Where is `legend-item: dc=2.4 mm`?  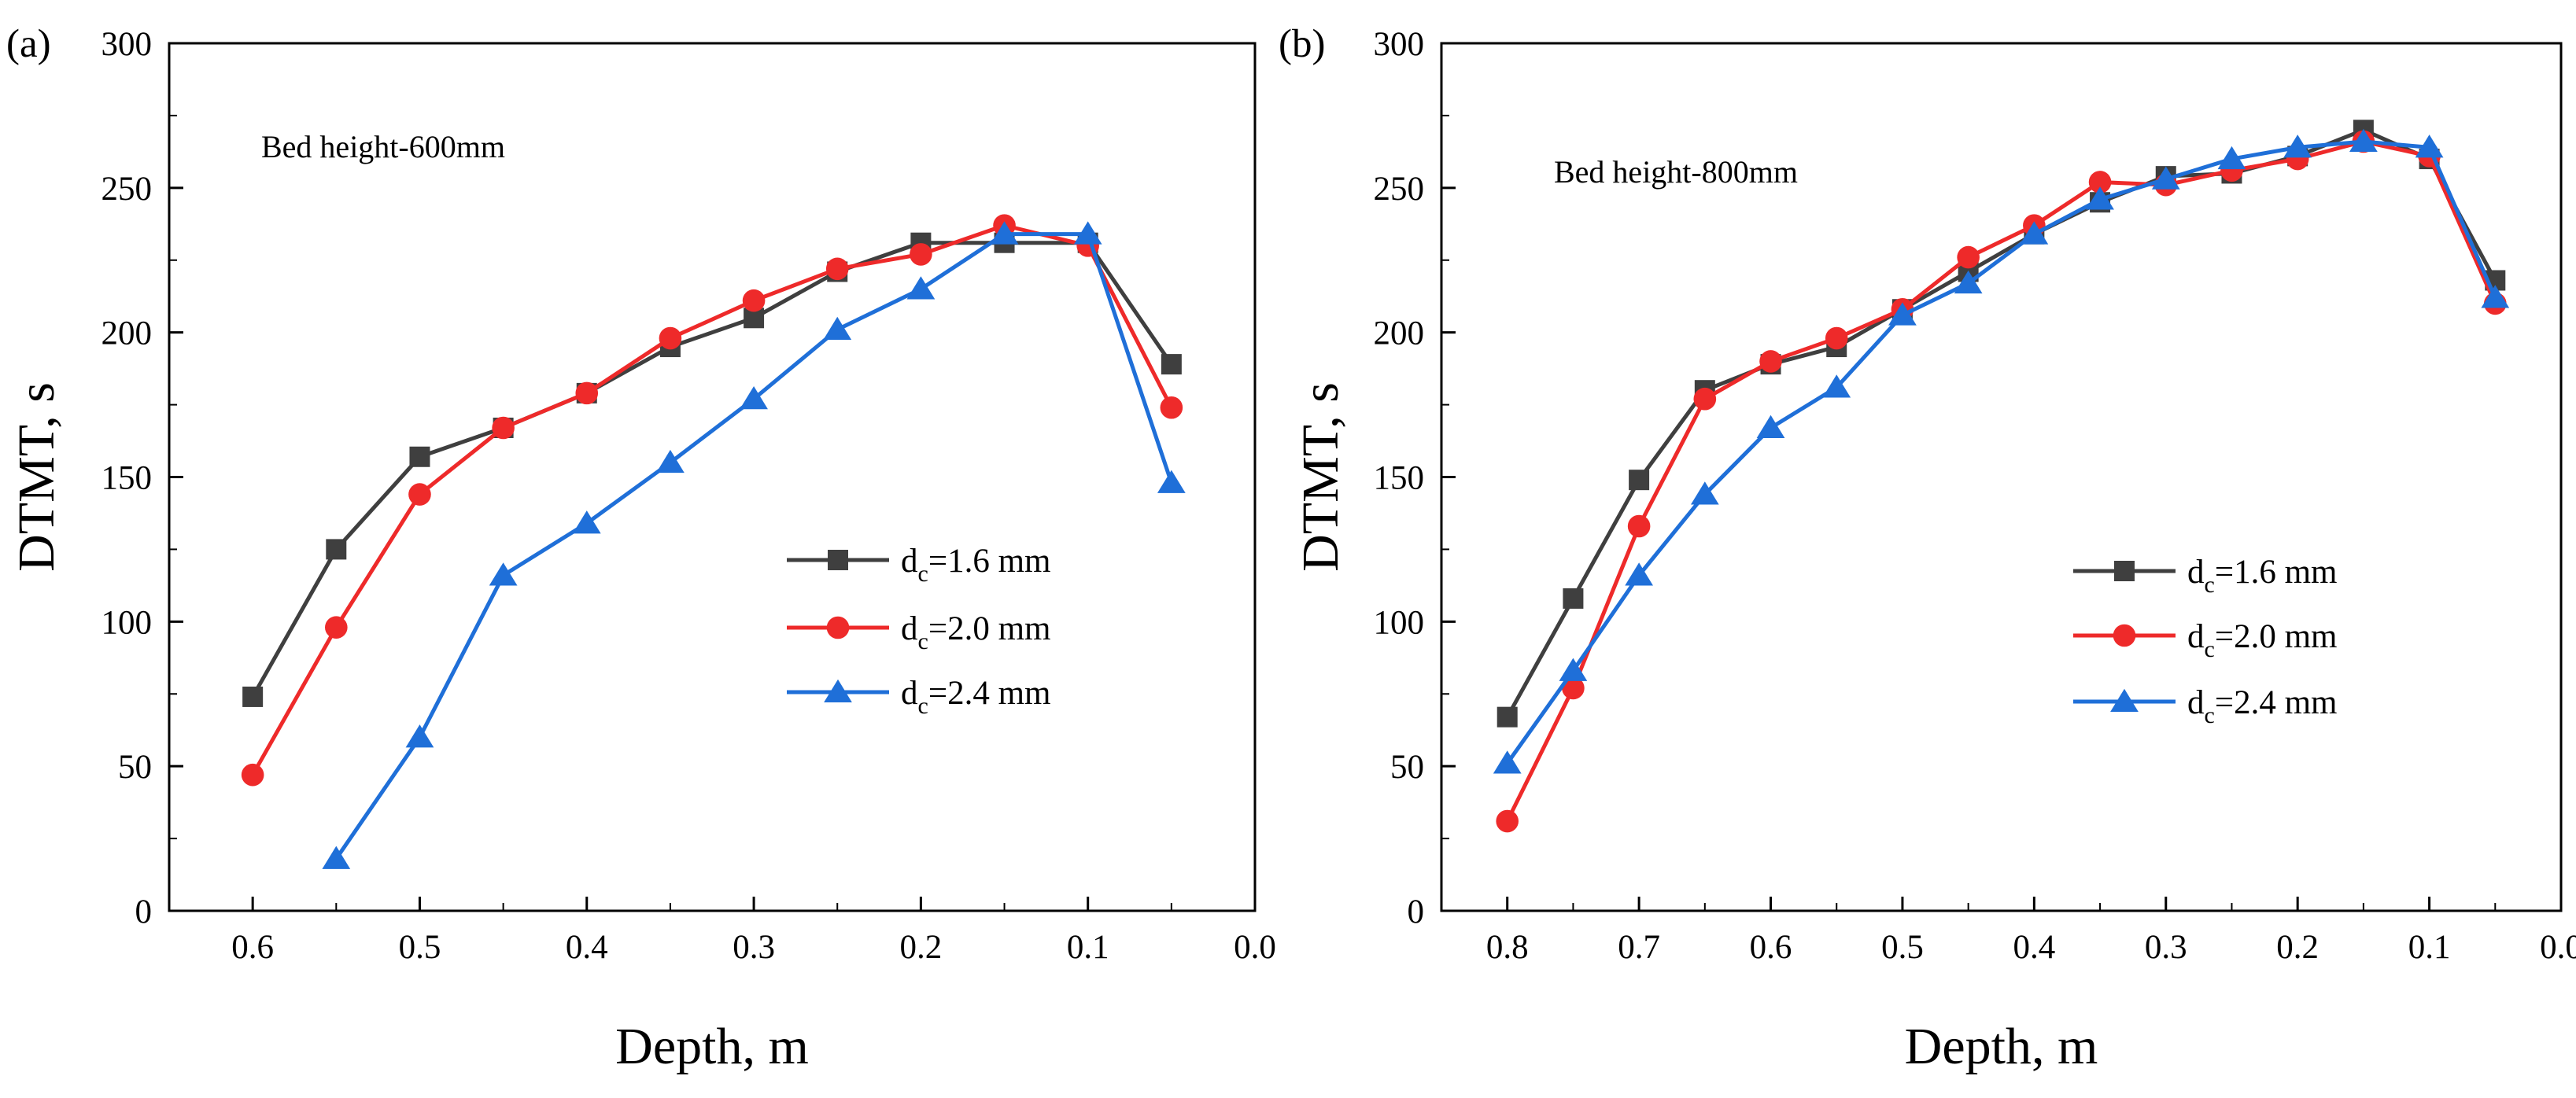
legend-item: dc=2.4 mm is located at coordinates (2205, 706).